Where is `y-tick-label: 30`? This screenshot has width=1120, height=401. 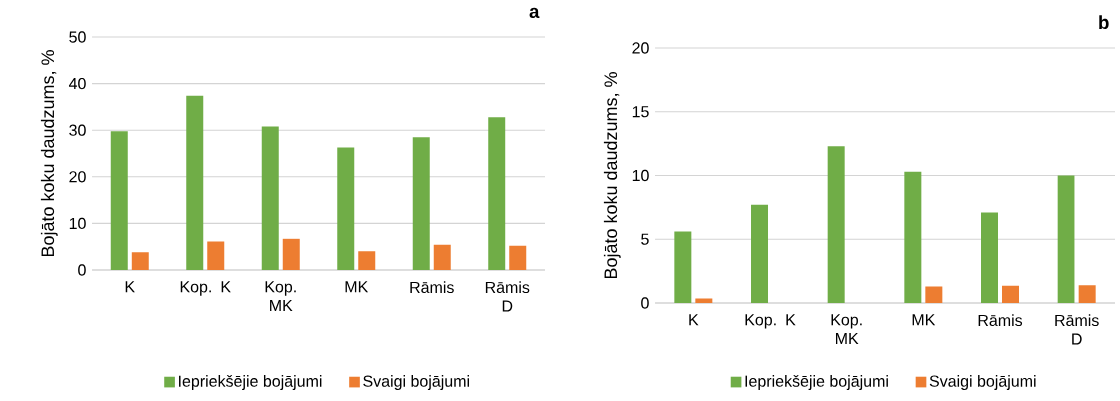
y-tick-label: 30 is located at coordinates (77, 130).